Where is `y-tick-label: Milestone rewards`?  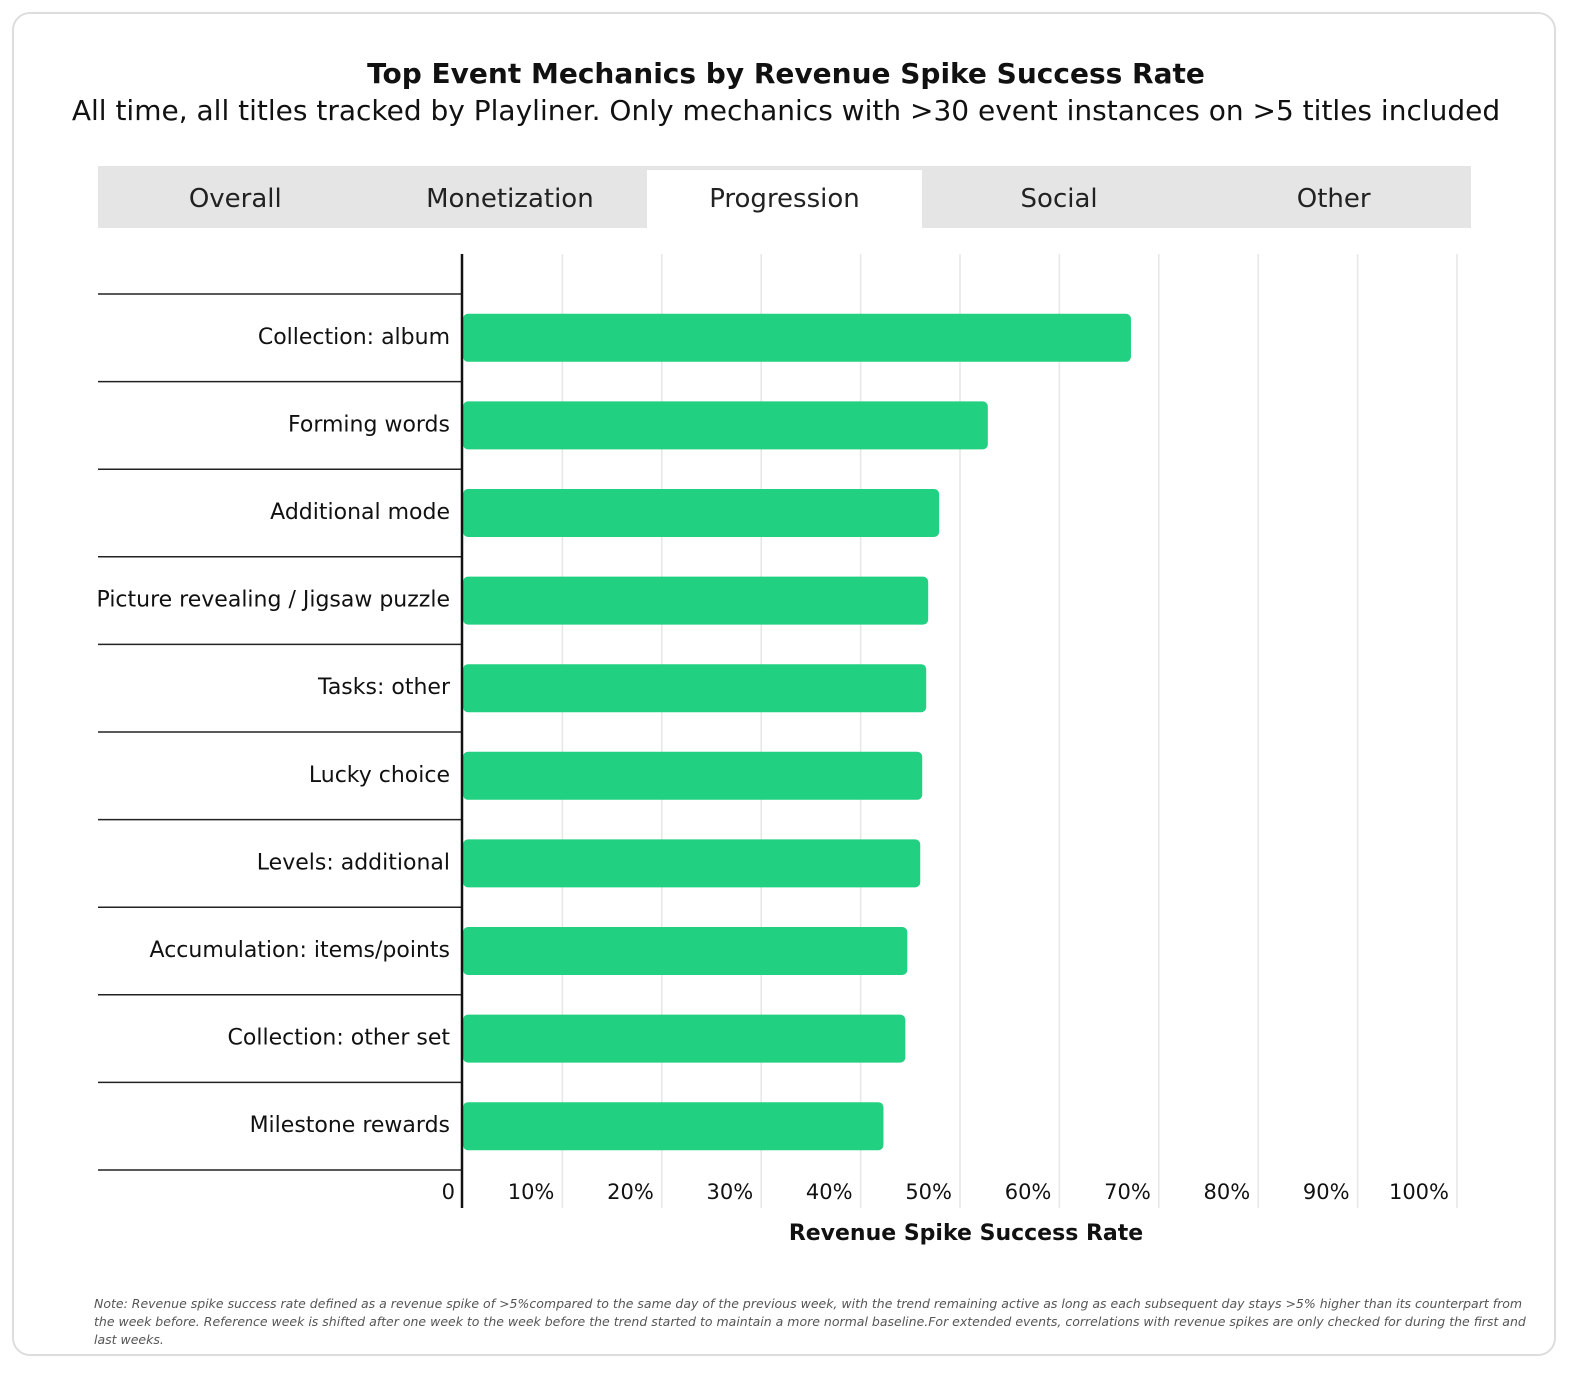
y-tick-label: Milestone rewards is located at coordinates (350, 1125).